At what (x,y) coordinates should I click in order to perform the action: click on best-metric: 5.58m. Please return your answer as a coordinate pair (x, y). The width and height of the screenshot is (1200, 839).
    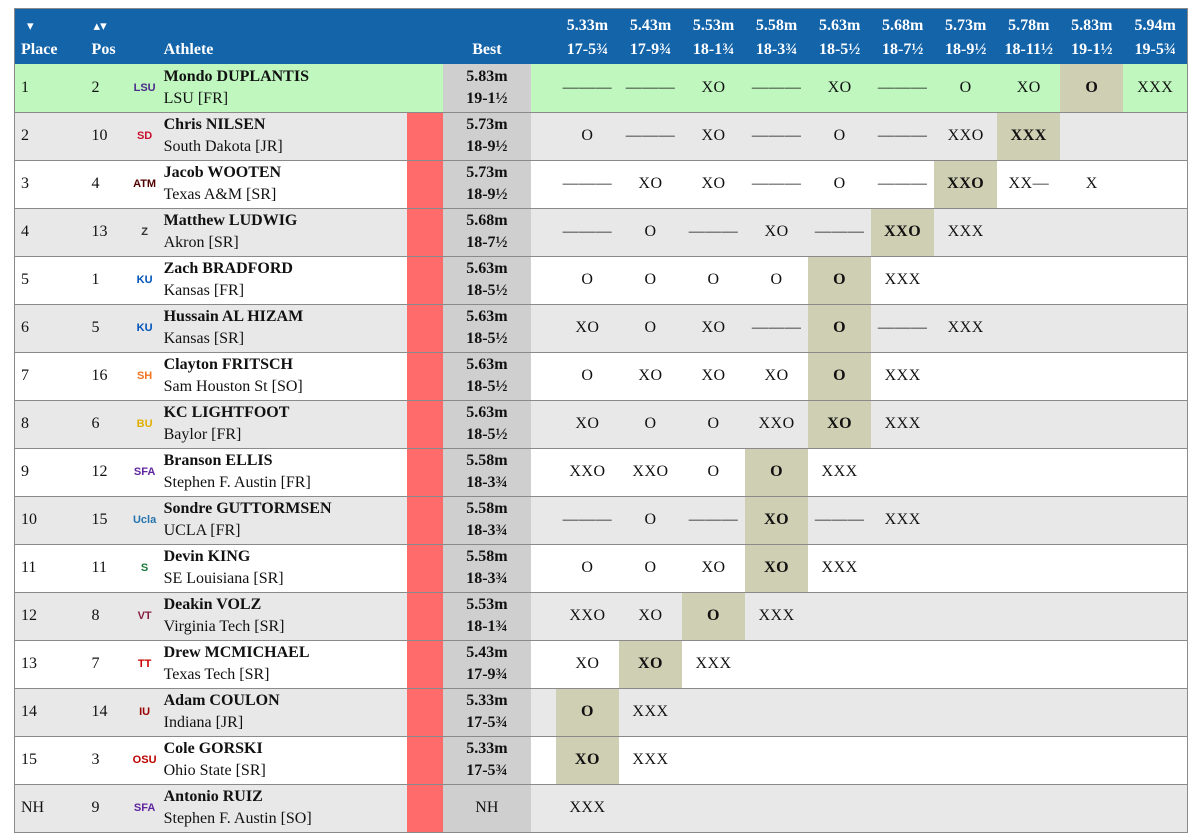
    Looking at the image, I should click on (487, 556).